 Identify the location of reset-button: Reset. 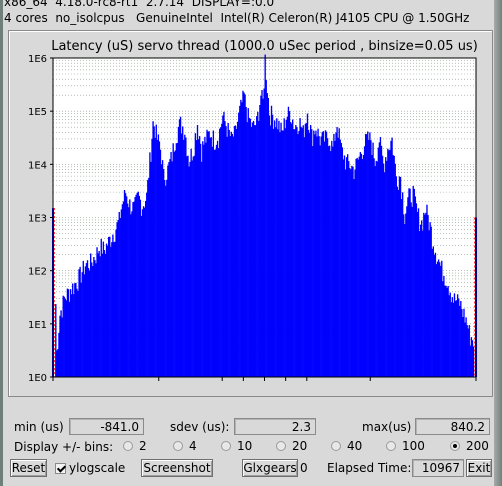
(28, 468).